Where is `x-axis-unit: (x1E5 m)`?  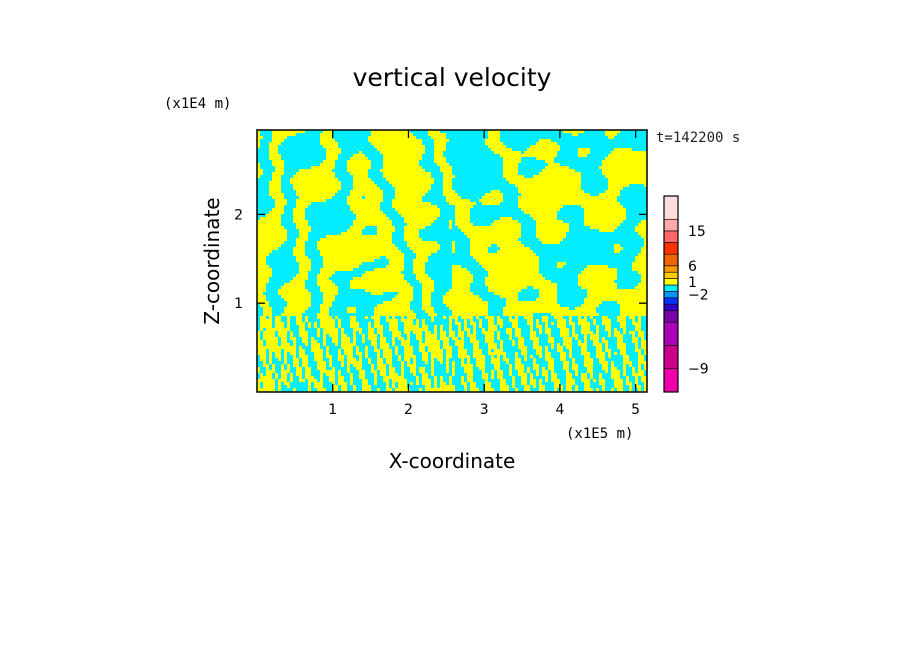
x-axis-unit: (x1E5 m) is located at coordinates (599, 434).